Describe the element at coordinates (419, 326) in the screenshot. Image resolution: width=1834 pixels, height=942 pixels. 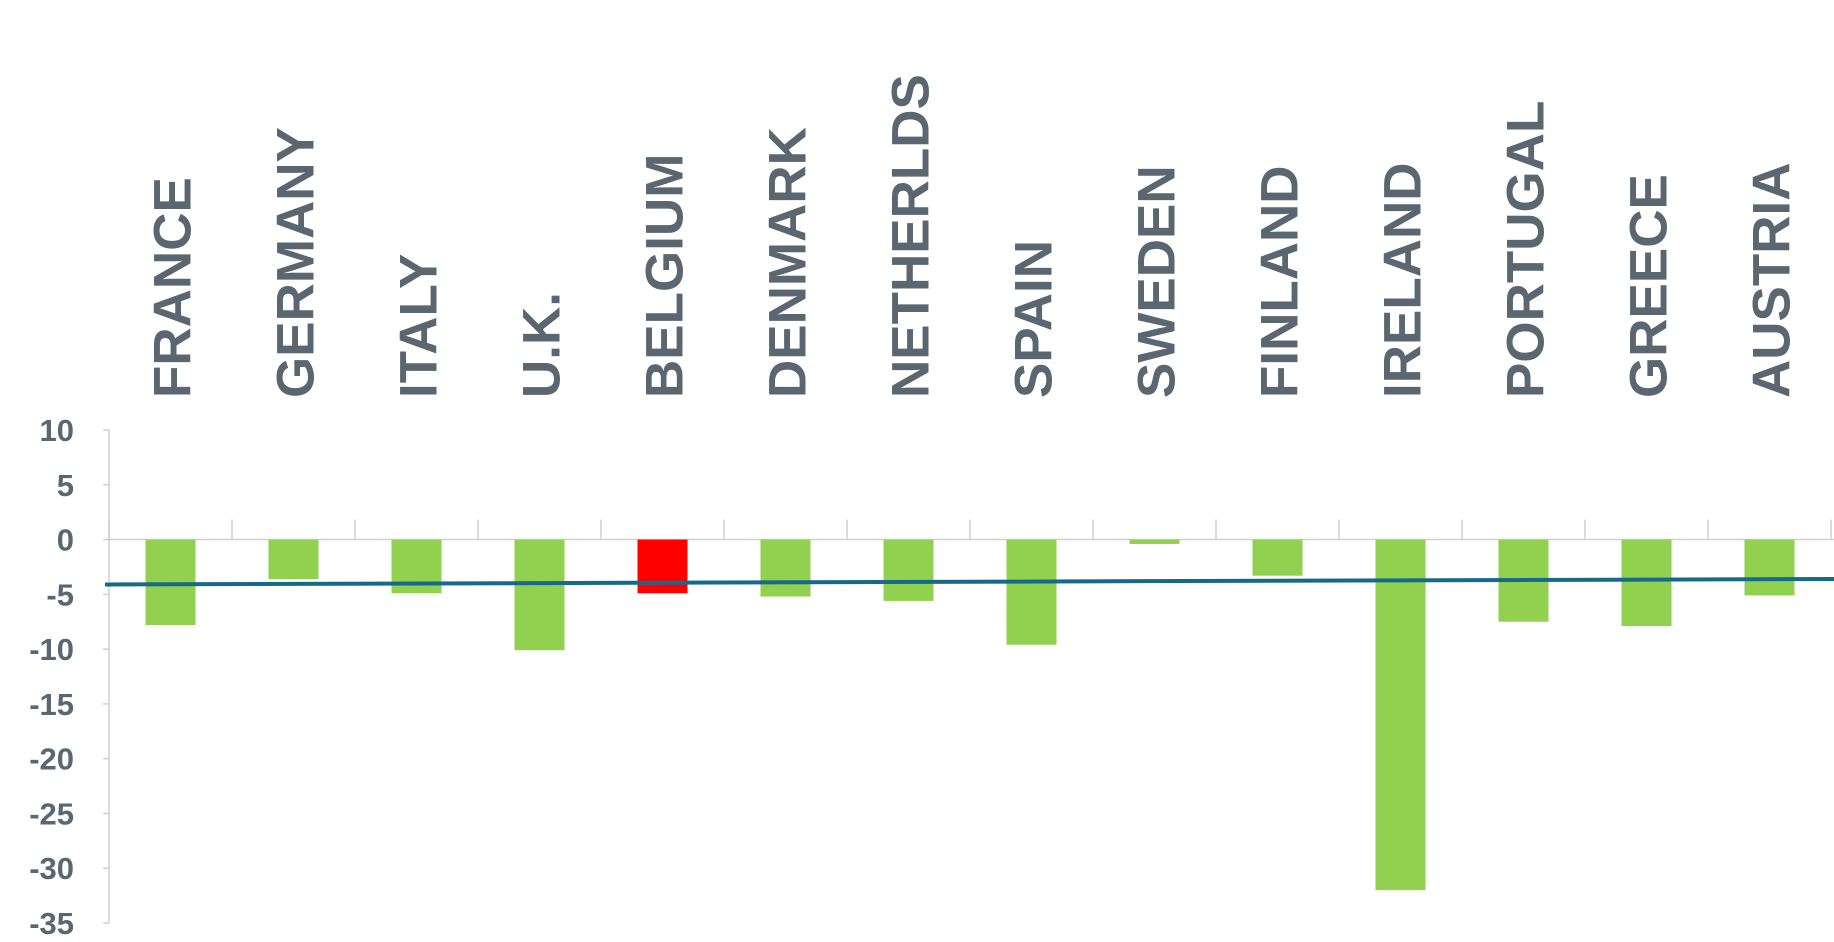
I see `category-label: ITALY` at that location.